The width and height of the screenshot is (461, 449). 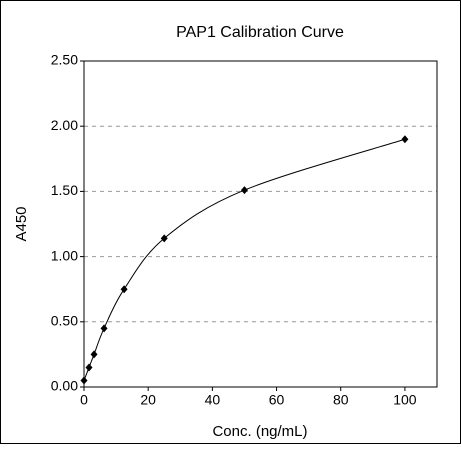 I want to click on x-tick-label: 0, so click(x=84, y=400).